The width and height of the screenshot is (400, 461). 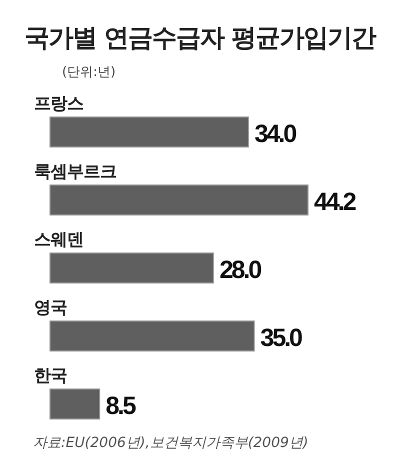 I want to click on y-tick-label: 영국, so click(x=51, y=308).